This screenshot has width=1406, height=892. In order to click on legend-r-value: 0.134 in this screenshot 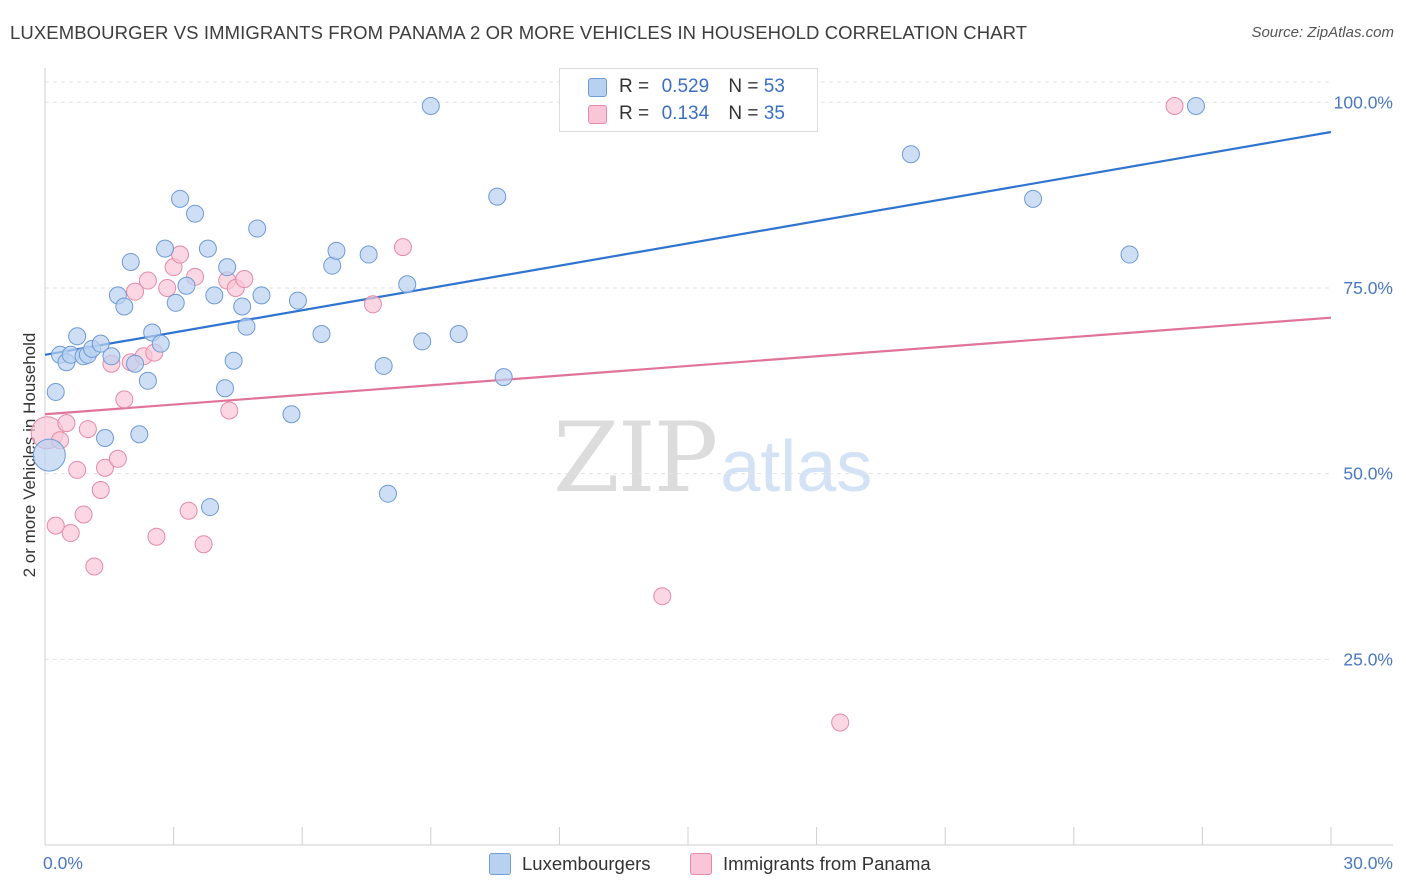, I will do `click(685, 113)`.